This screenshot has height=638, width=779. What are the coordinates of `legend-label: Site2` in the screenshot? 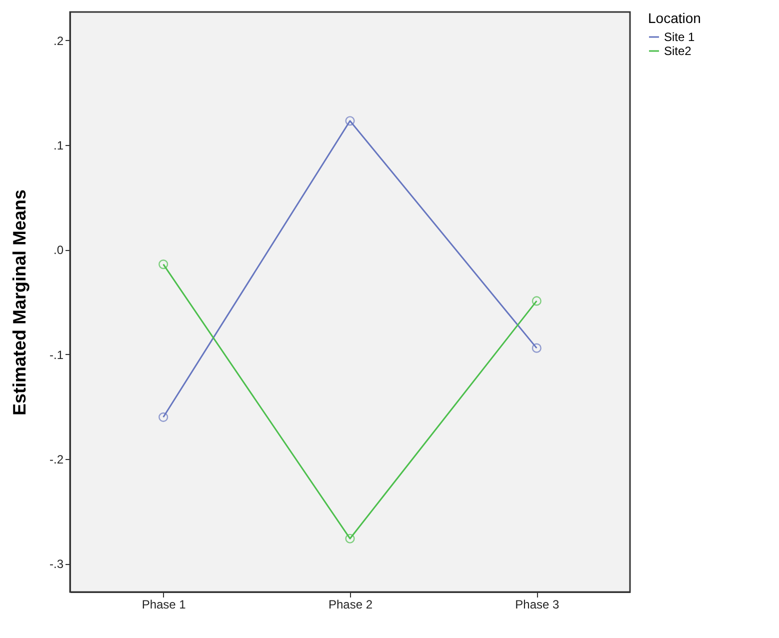 It's located at (678, 51).